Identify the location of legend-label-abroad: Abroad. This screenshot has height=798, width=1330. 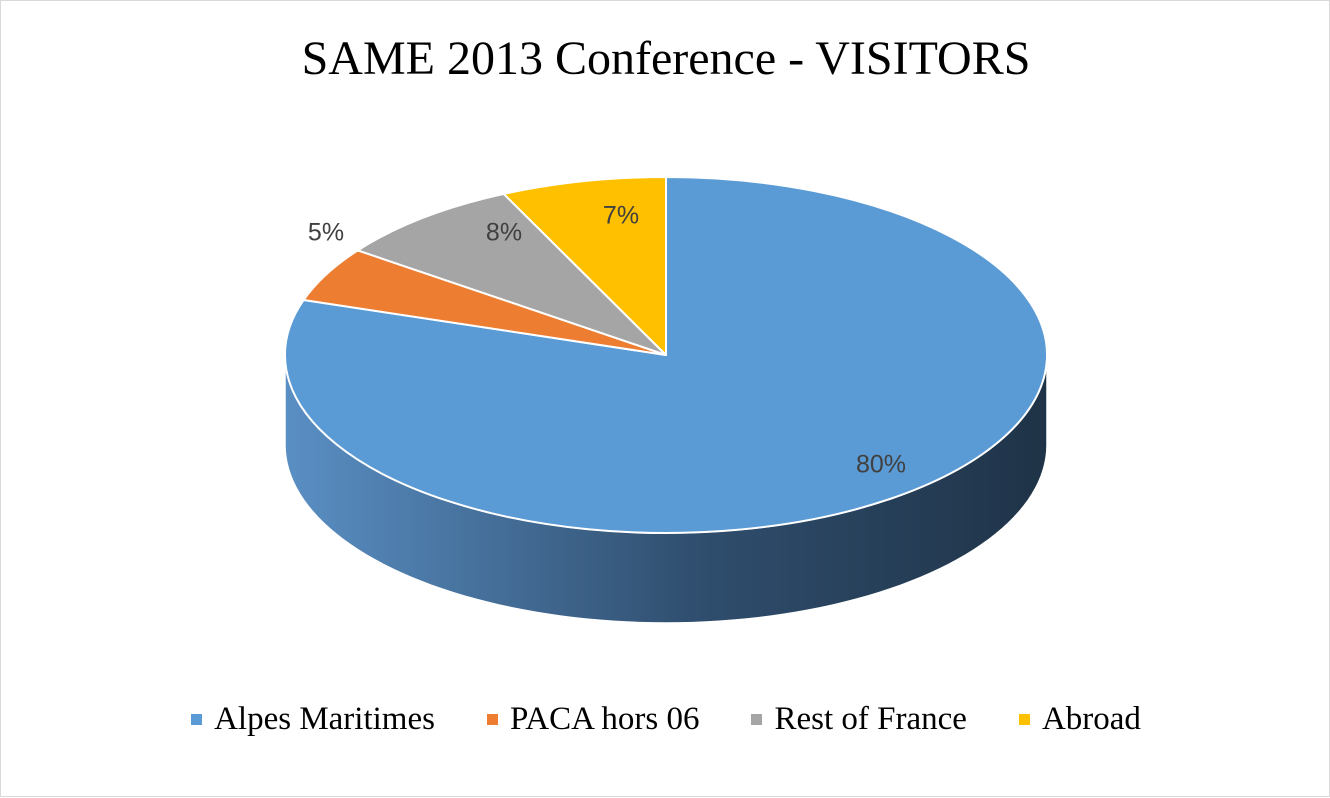
(1091, 718).